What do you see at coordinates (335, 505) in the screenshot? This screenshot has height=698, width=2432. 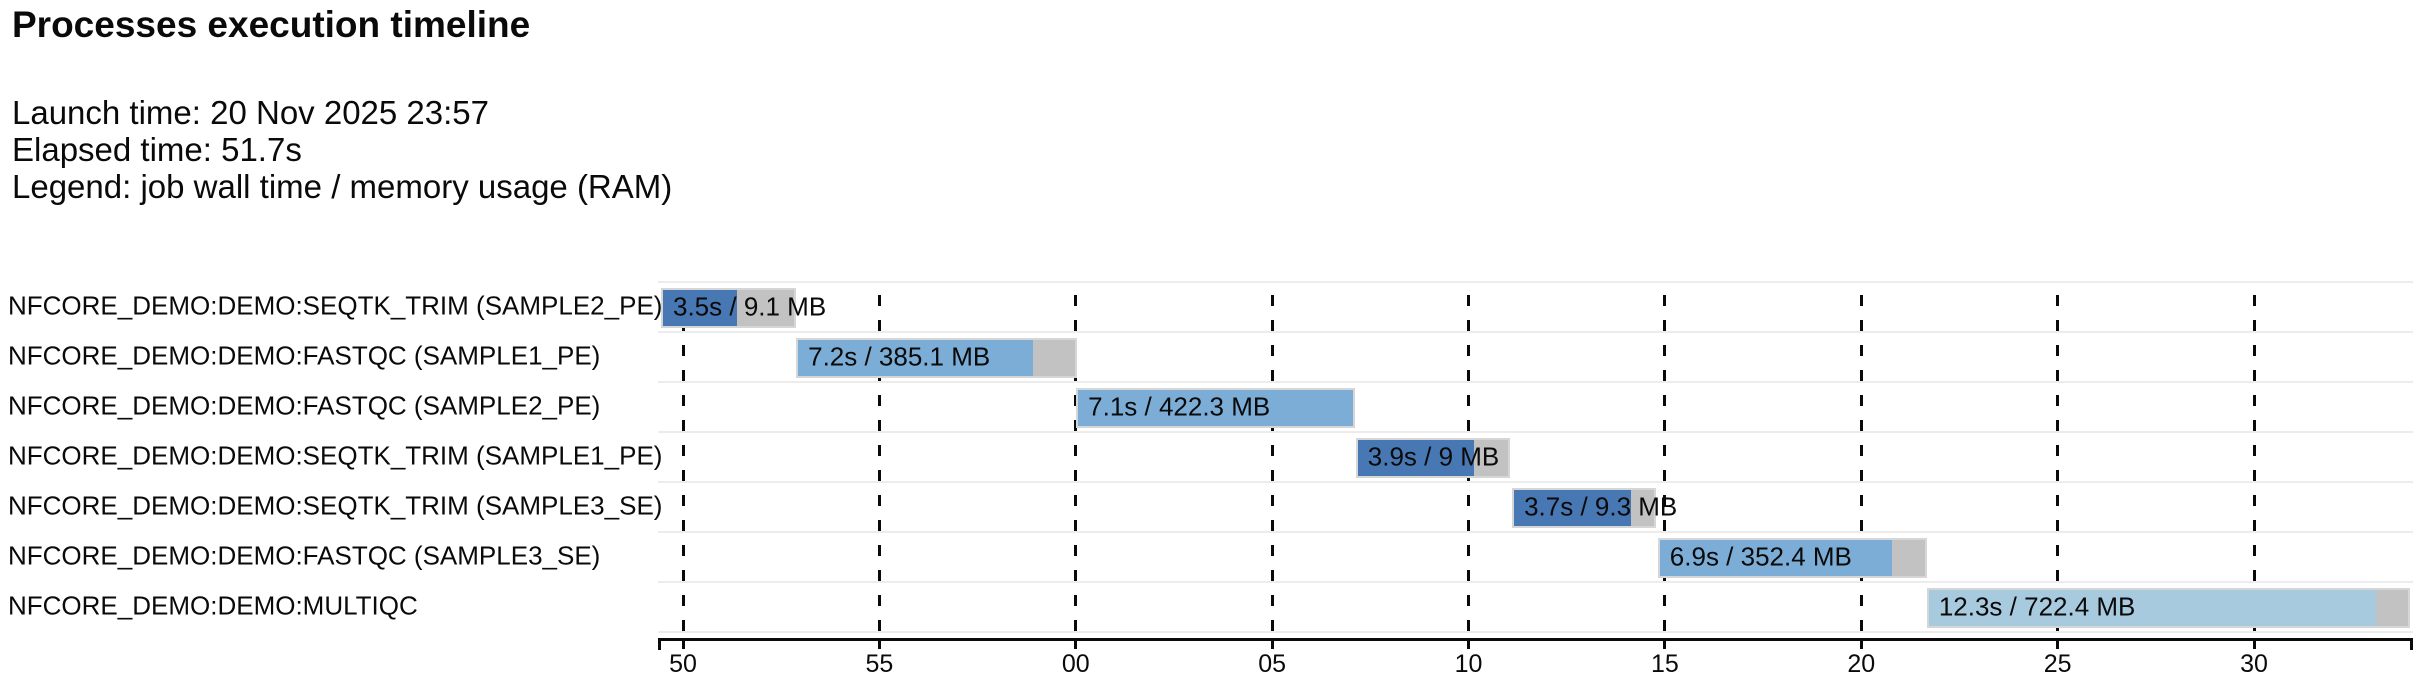 I see `process-label: NFCORE_DEMO:DEMO:SEQTK_TRIM (SAMPLE3_SE)` at bounding box center [335, 505].